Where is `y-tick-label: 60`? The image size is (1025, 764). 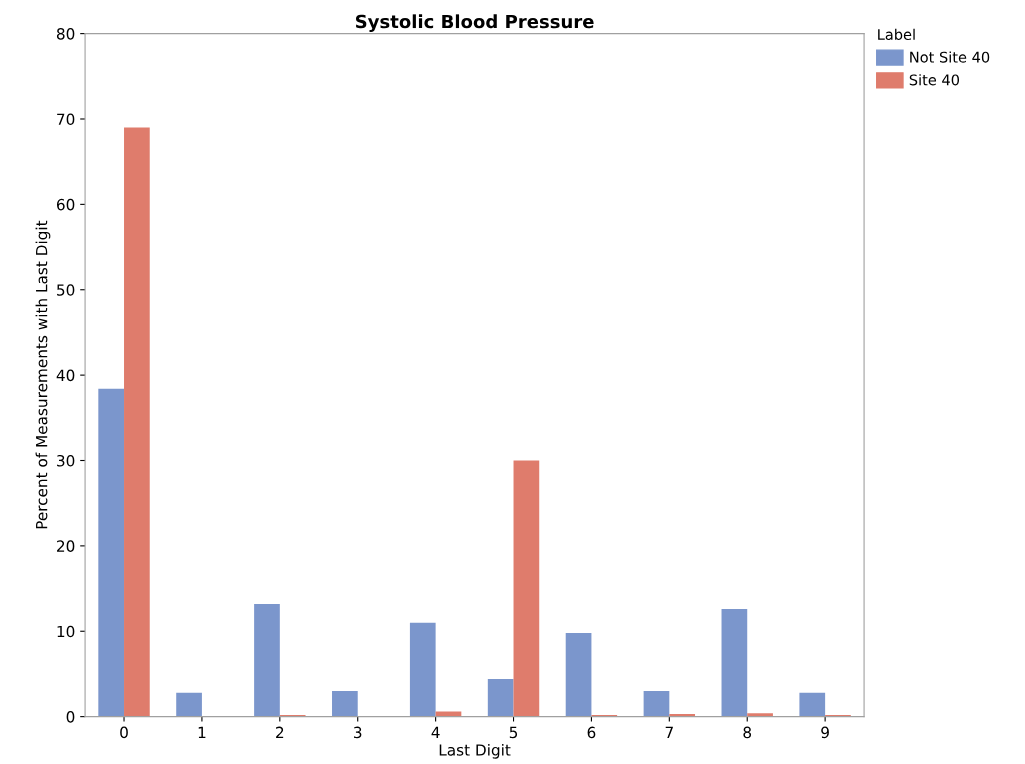 y-tick-label: 60 is located at coordinates (65, 204).